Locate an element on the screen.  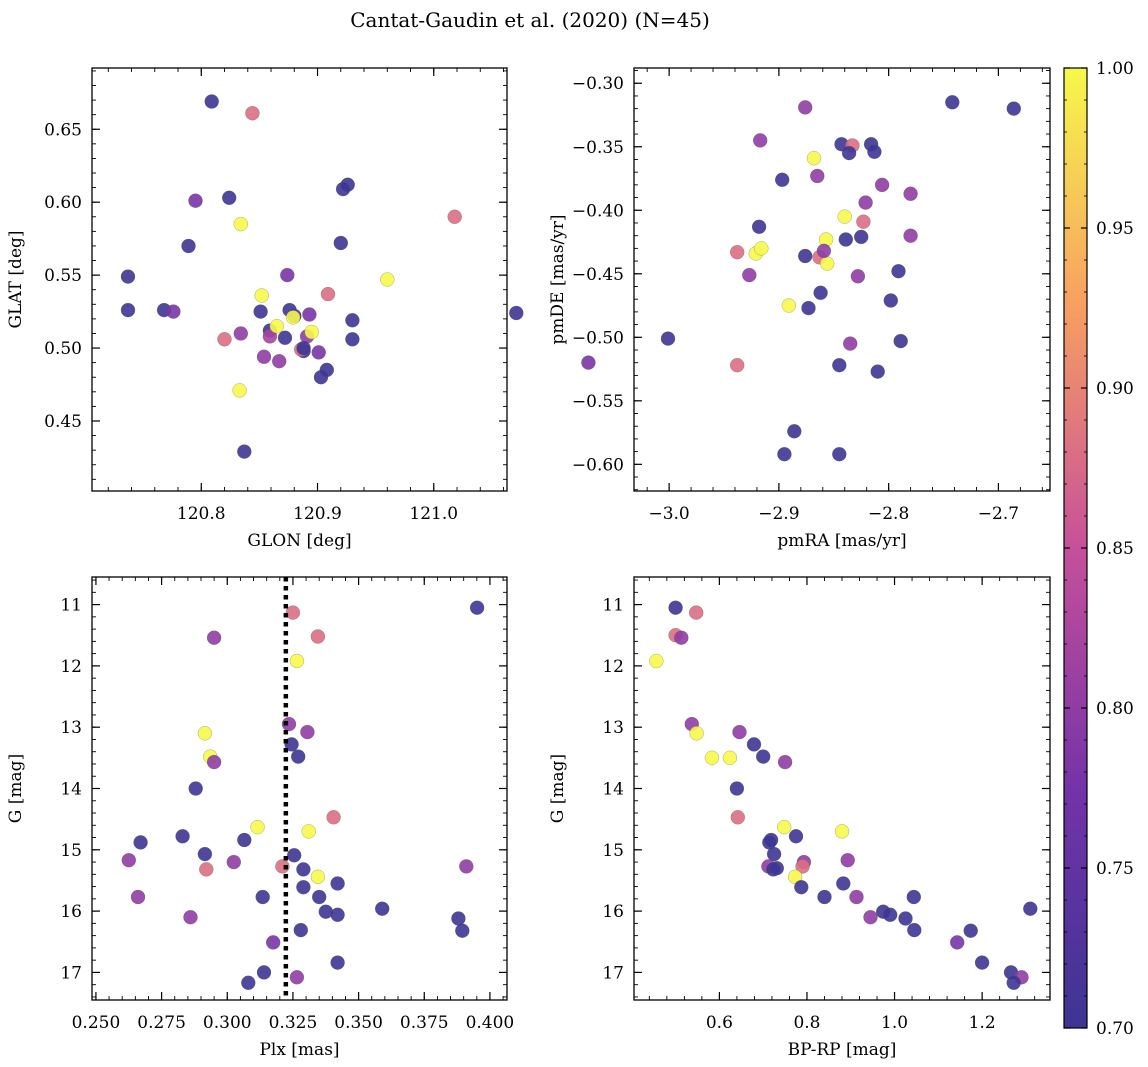
y-tick-label: −0.60 is located at coordinates (598, 465).